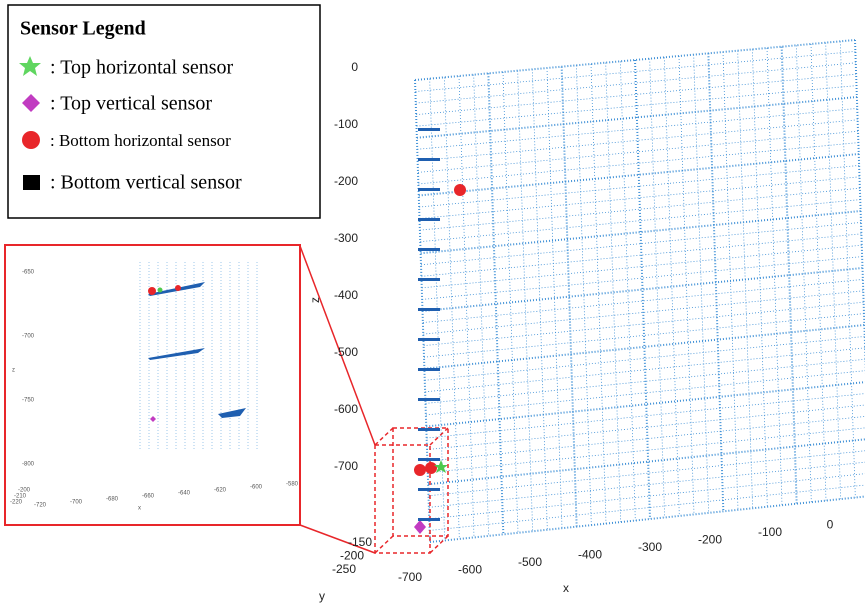 The width and height of the screenshot is (865, 604). Describe the element at coordinates (142, 68) in the screenshot. I see `legend-label: : Top horizontal sensor` at that location.